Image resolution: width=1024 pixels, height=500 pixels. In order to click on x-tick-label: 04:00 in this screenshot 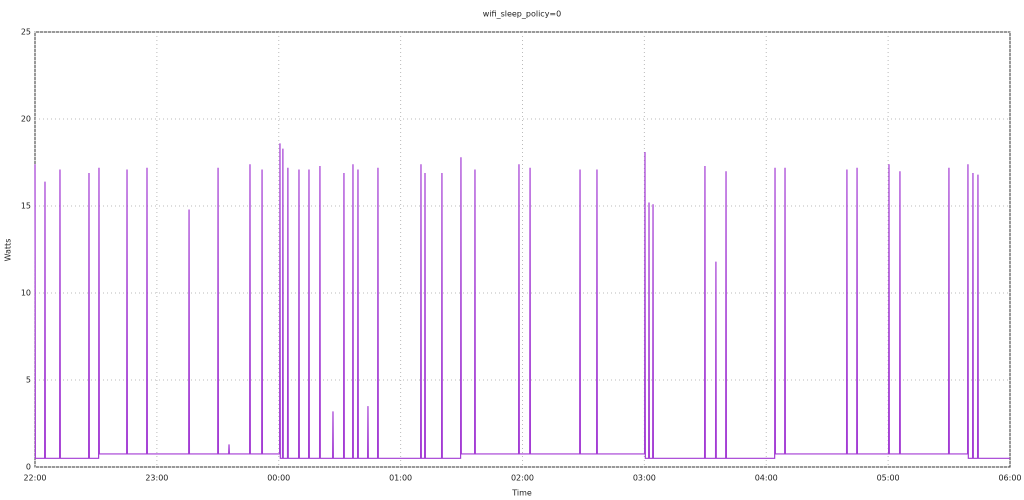, I will do `click(766, 478)`.